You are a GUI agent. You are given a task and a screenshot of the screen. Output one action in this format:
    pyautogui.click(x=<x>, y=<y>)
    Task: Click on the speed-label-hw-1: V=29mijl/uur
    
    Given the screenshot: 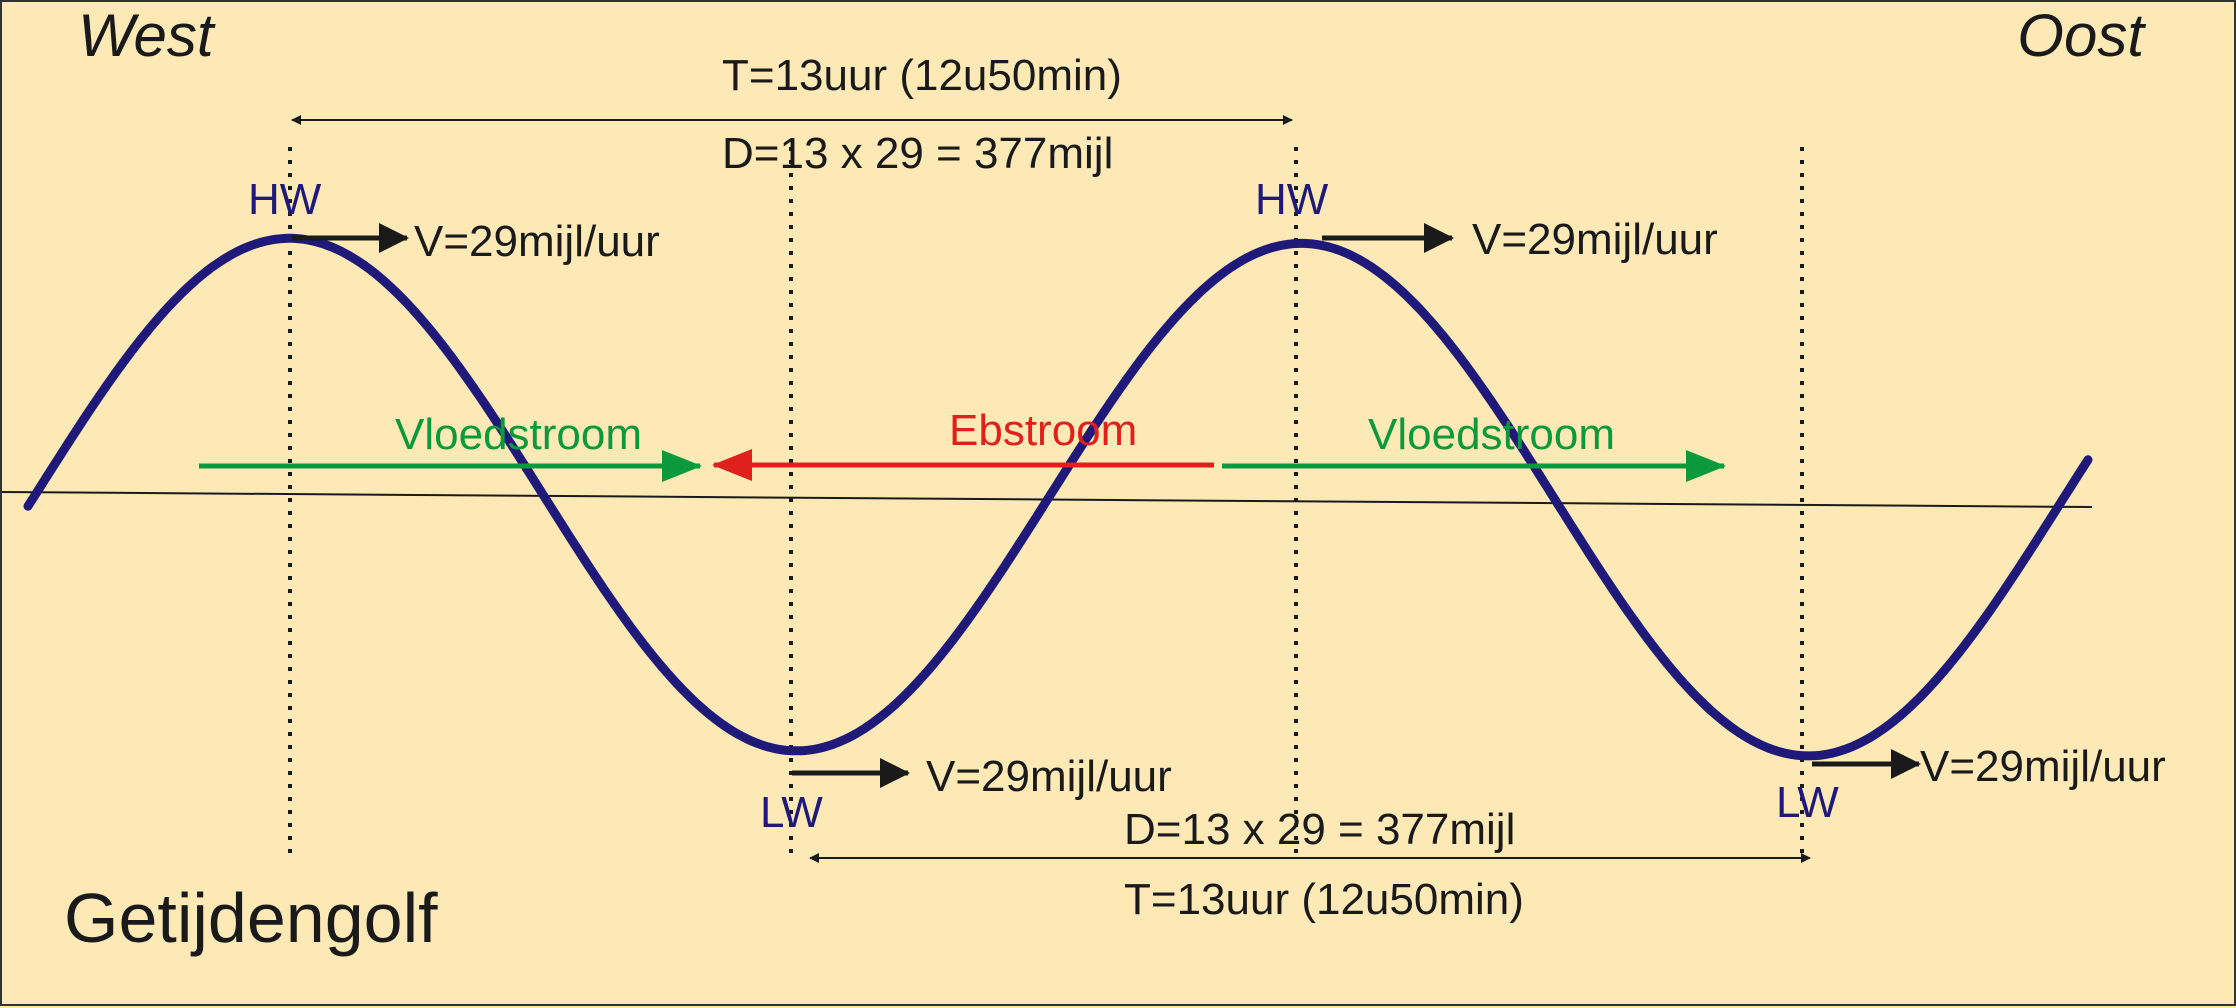 What is the action you would take?
    pyautogui.click(x=537, y=241)
    